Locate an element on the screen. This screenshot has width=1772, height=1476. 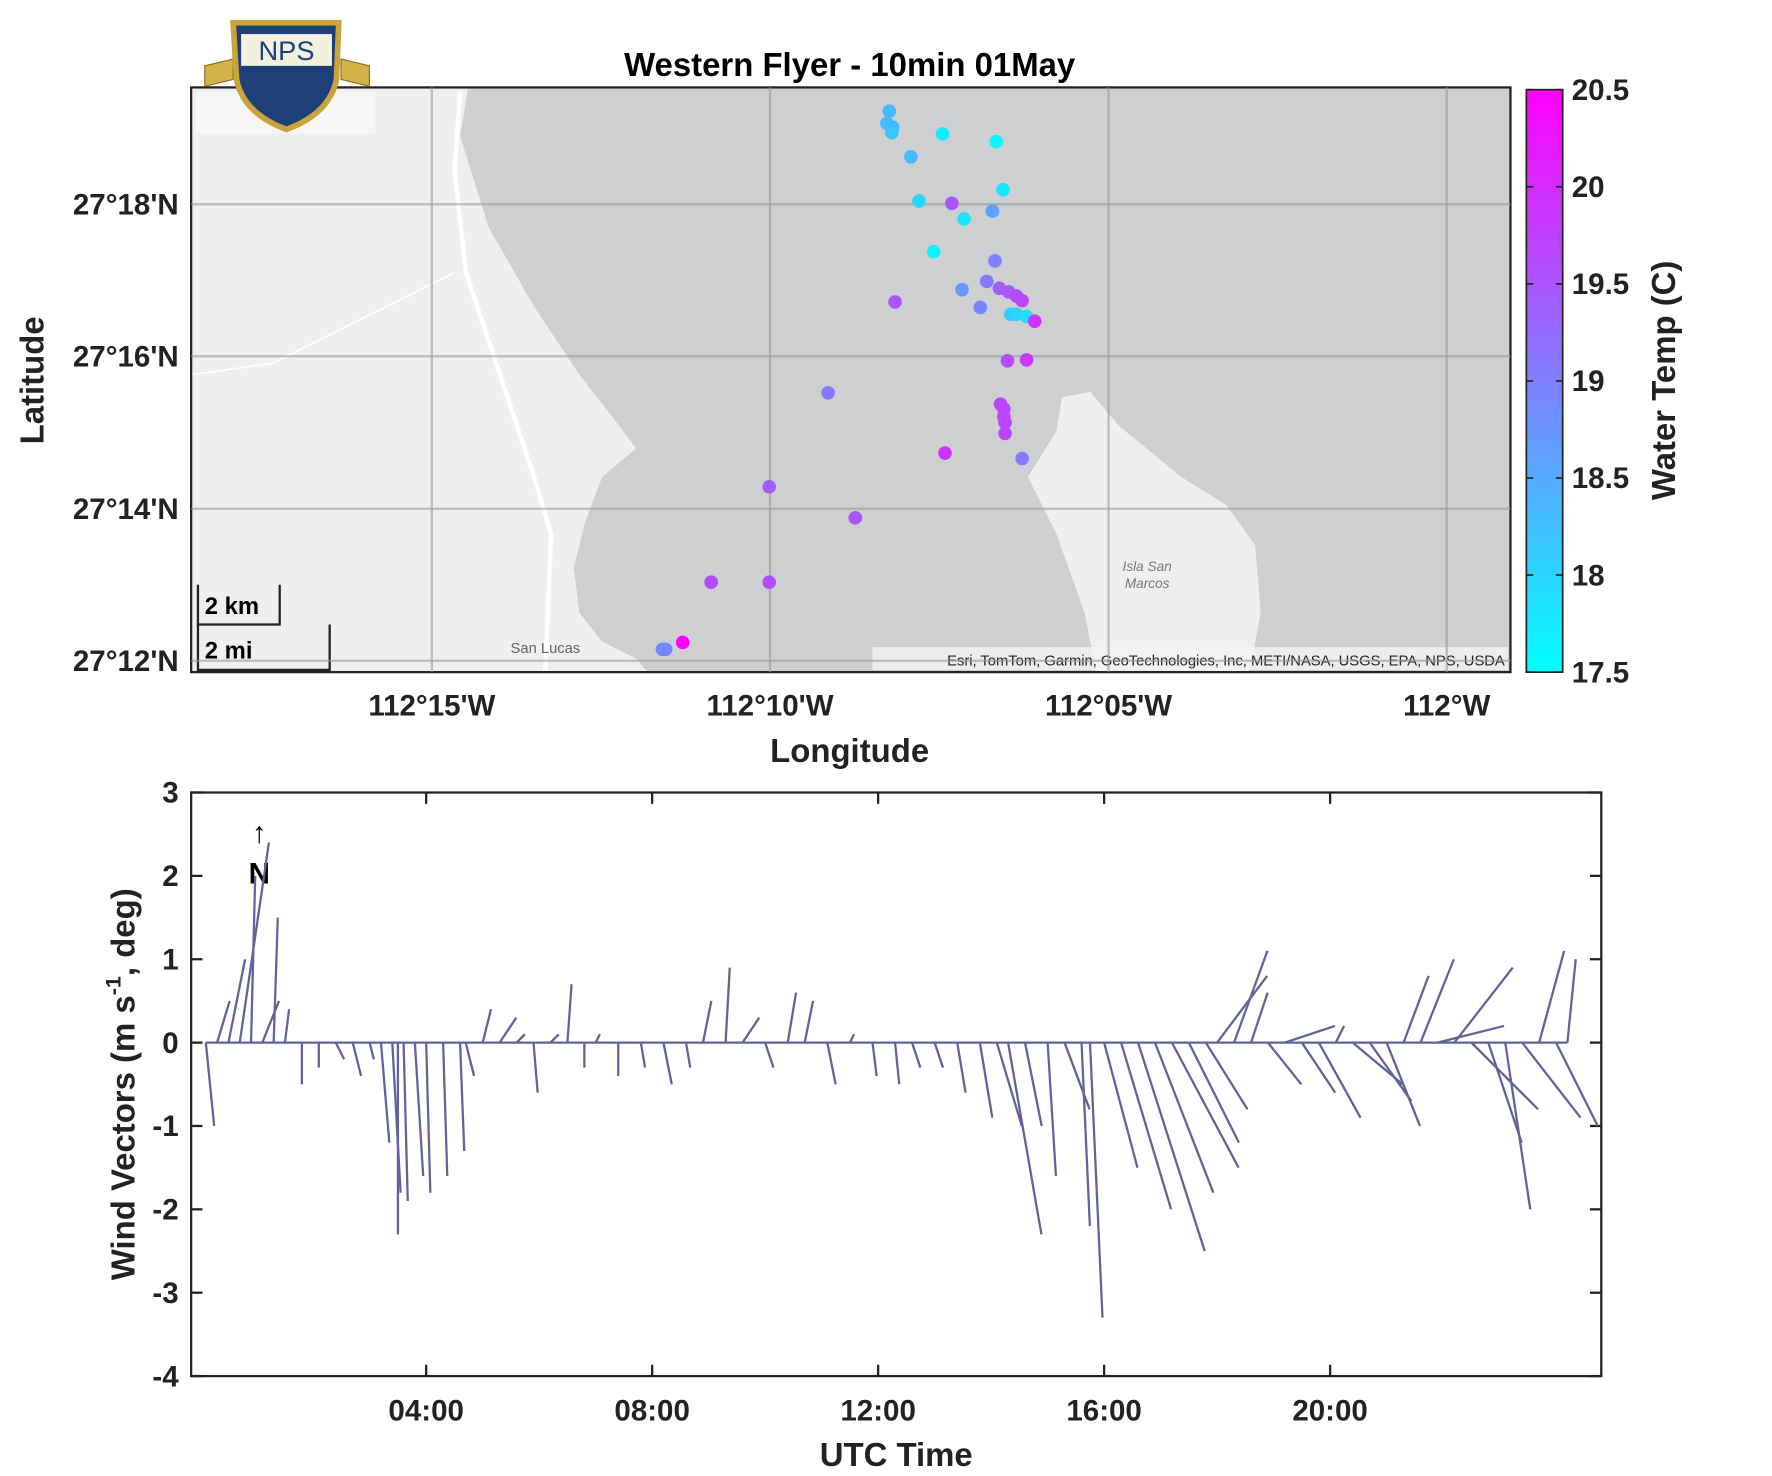
x-tick-label: 112°10'W is located at coordinates (769, 705).